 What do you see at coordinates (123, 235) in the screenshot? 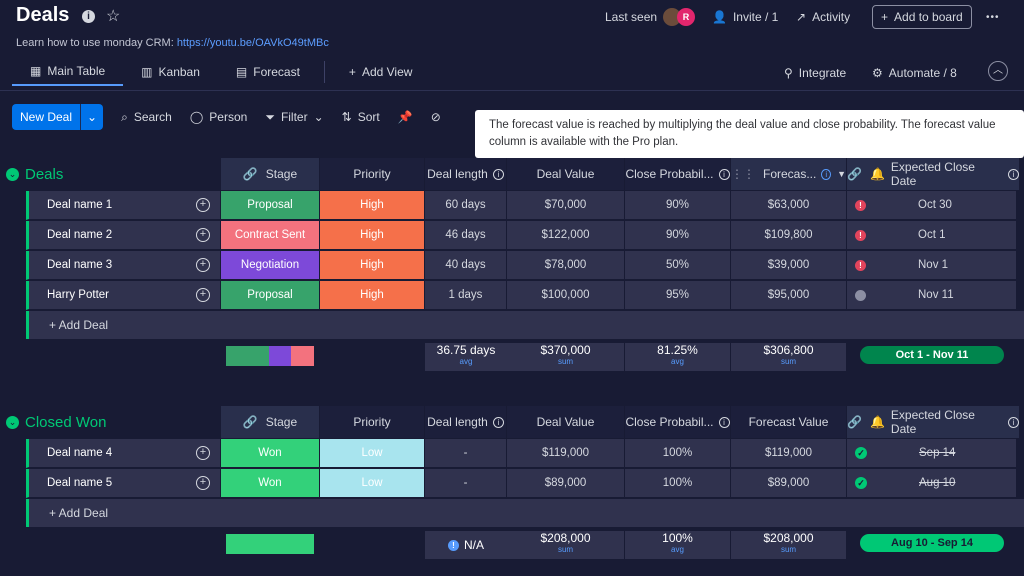
I see `item-name-cell: Deal name 2 +` at bounding box center [123, 235].